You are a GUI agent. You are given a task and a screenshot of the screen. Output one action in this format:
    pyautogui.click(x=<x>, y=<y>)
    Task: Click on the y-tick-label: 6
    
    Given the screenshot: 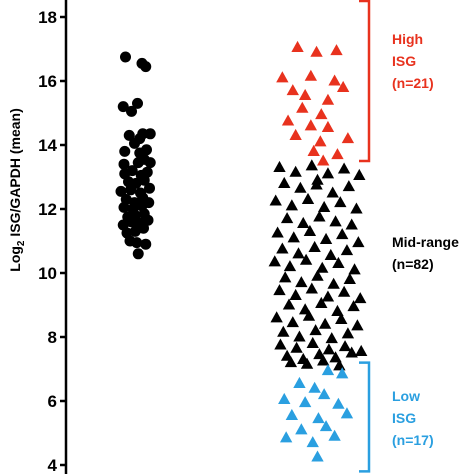 What is the action you would take?
    pyautogui.click(x=52, y=401)
    